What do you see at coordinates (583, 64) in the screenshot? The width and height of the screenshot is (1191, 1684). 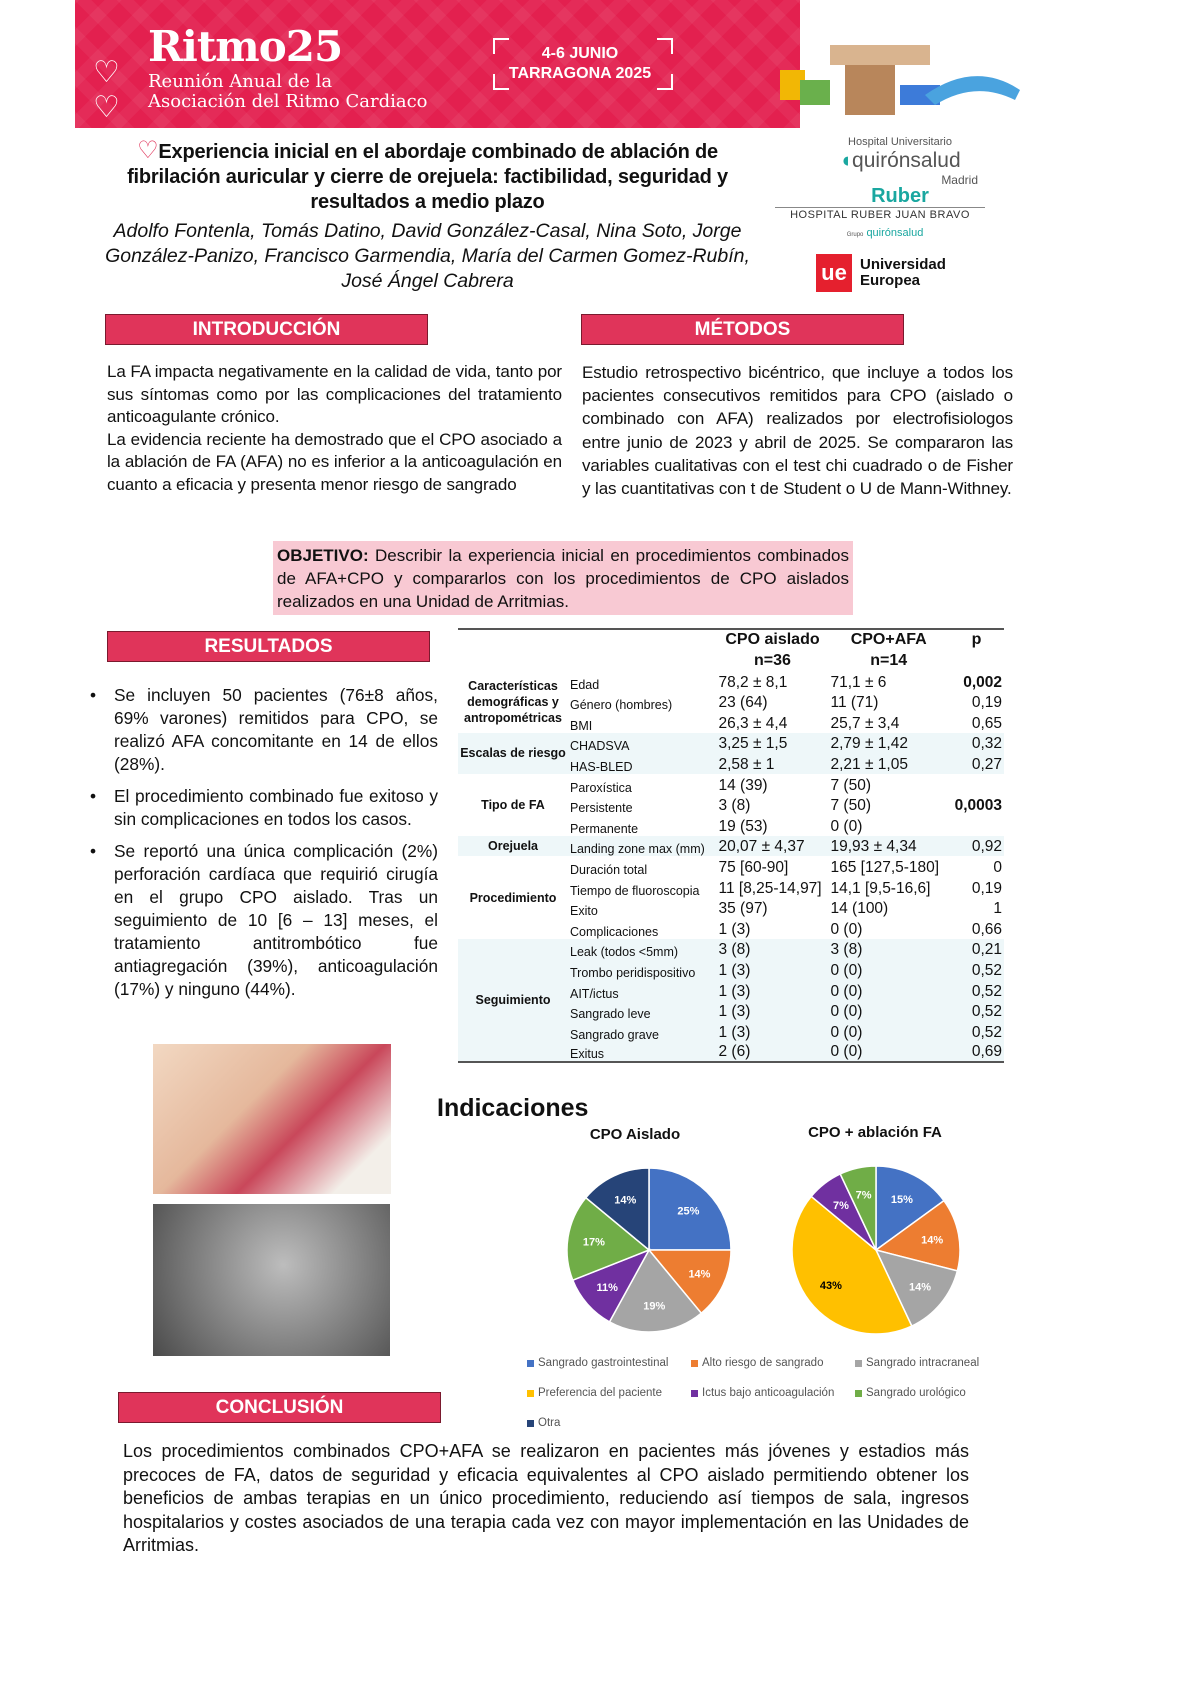 I see `conference-dates: 4-6 JUNIO TARRAGONA 2025` at bounding box center [583, 64].